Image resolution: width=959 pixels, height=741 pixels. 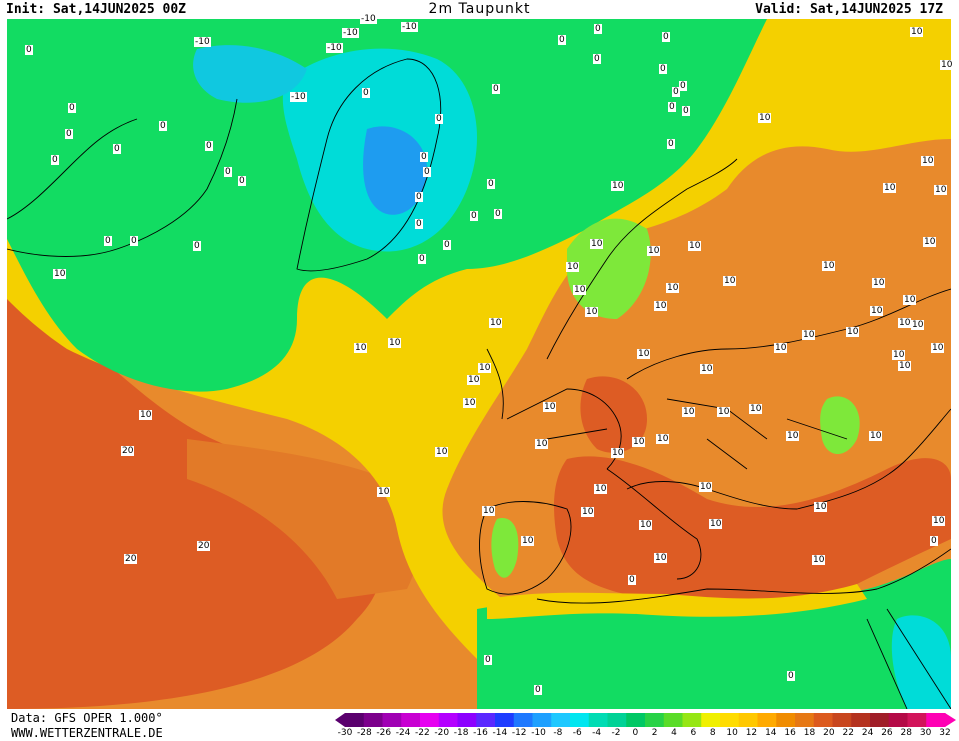 What do you see at coordinates (505, 548) in the screenshot?
I see `iberia-green-zone` at bounding box center [505, 548].